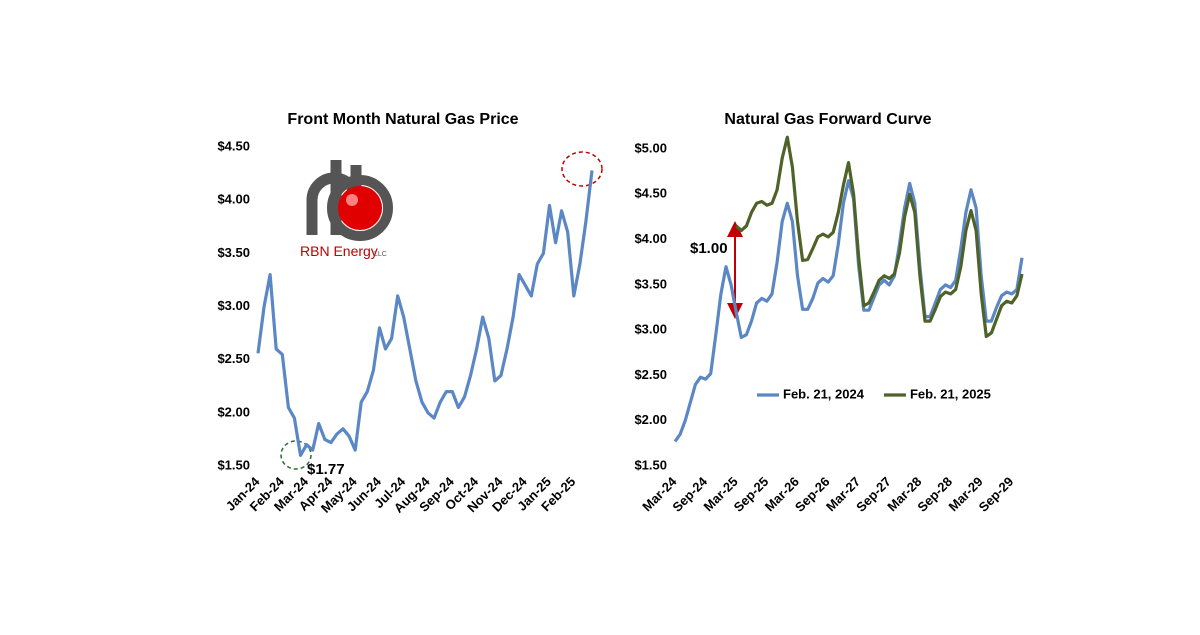 Image resolution: width=1200 pixels, height=635 pixels. Describe the element at coordinates (650, 147) in the screenshot. I see `y-tick-label: $5.00` at that location.